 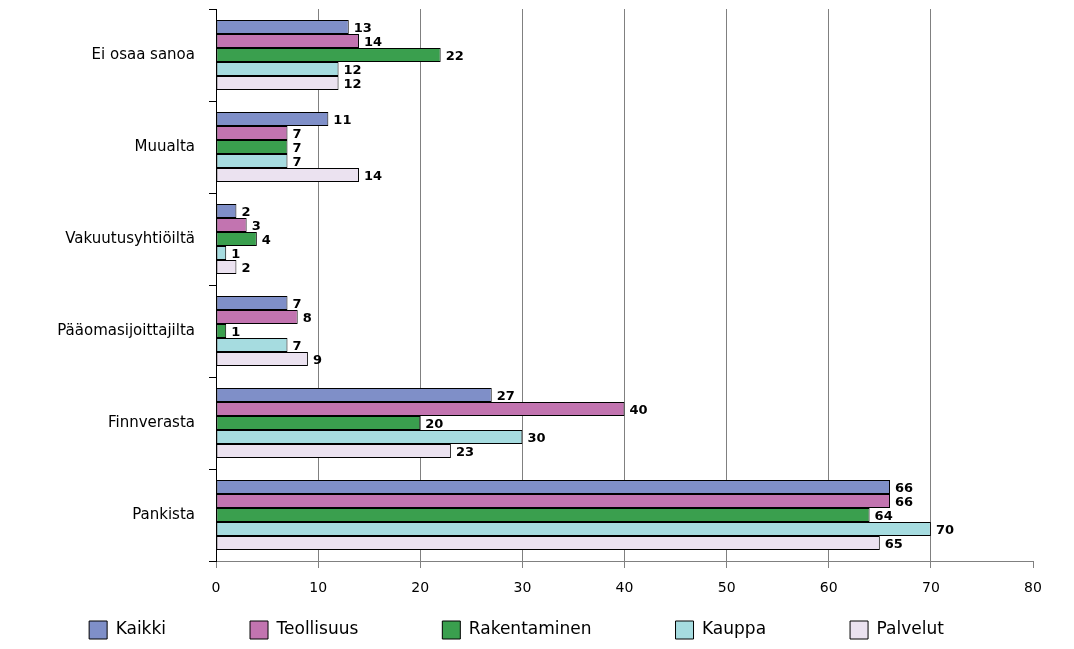 I want to click on data-label: 9, so click(x=317, y=360).